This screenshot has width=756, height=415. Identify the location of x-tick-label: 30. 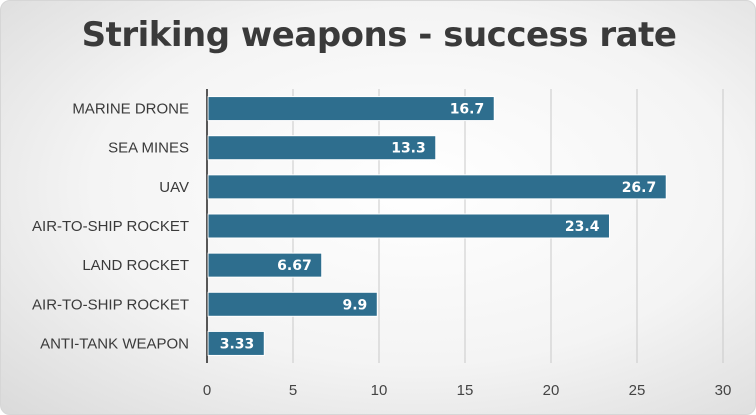
(723, 390).